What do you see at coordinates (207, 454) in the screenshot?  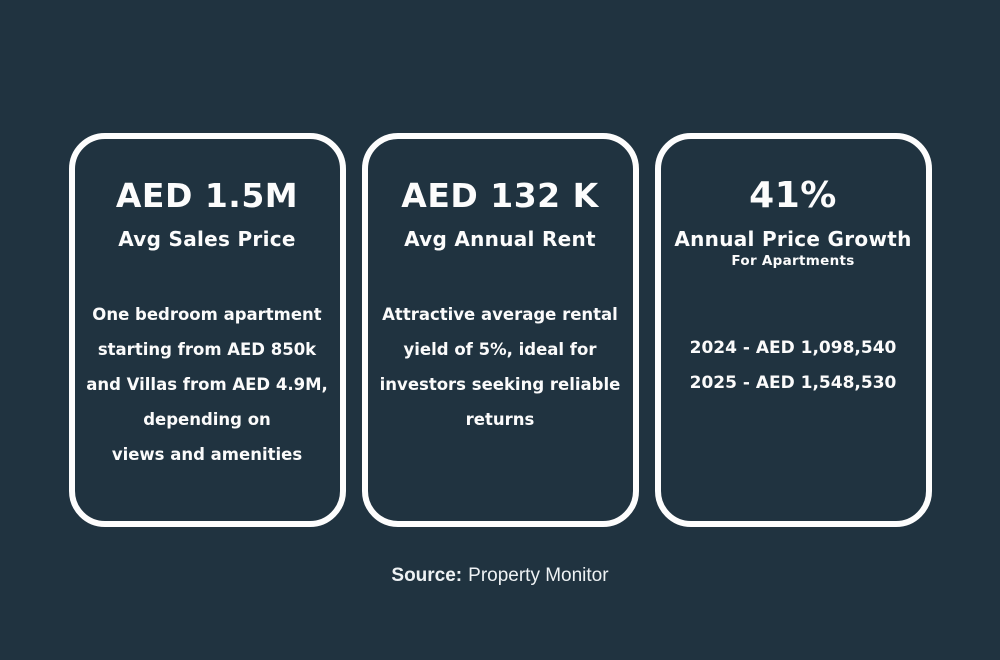 I see `description-line: views and amenities` at bounding box center [207, 454].